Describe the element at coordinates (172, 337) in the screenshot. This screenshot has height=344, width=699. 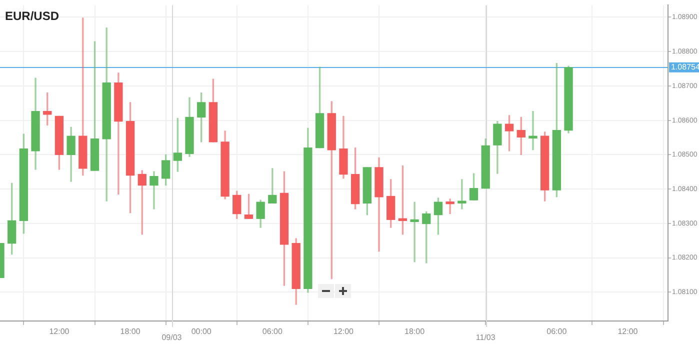
I see `ref-line-label: 09/03` at that location.